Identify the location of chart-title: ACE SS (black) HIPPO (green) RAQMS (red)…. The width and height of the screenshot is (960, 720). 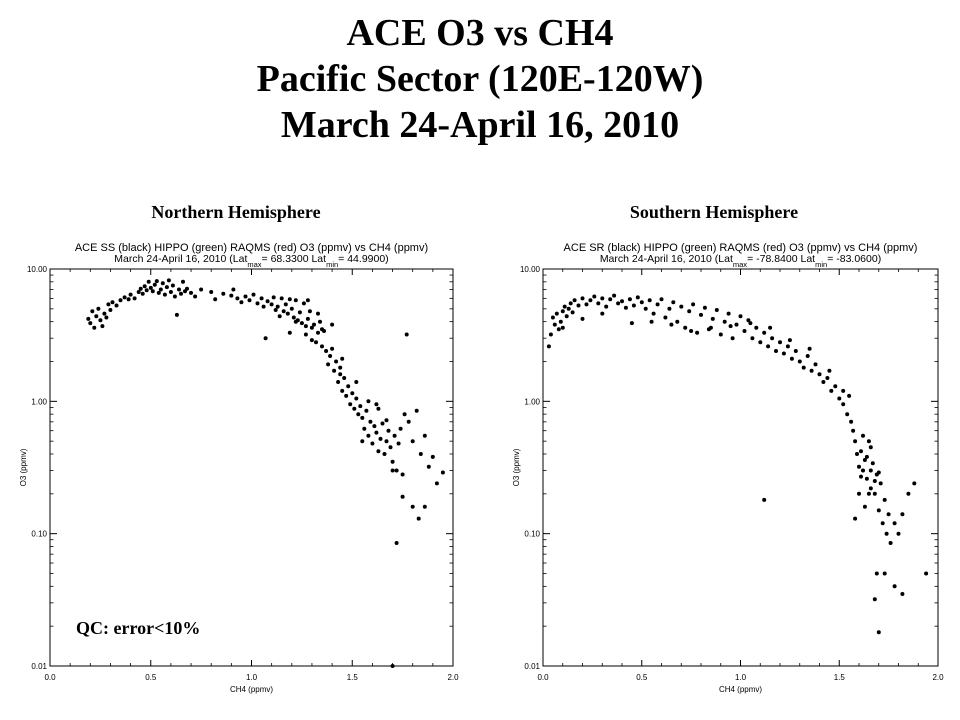
(251, 248).